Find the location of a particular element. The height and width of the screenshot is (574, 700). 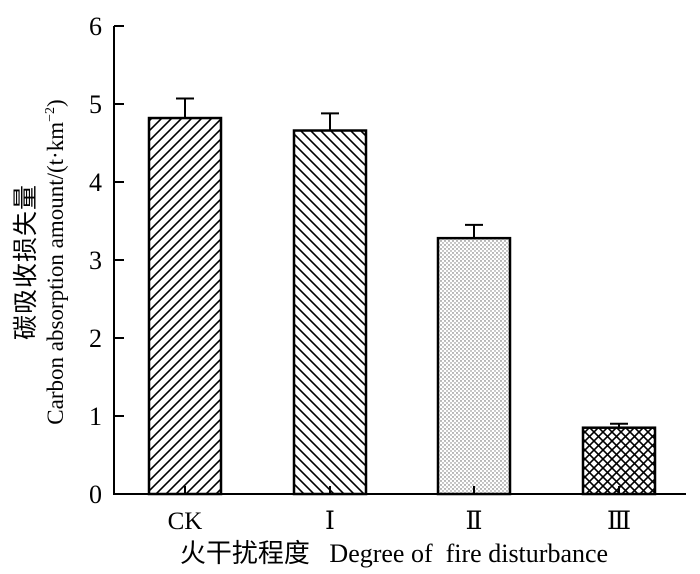

y-axis-label: 碳吸收损失量 Carbon absorption amount/(t·km−2) is located at coordinates (40, 261).